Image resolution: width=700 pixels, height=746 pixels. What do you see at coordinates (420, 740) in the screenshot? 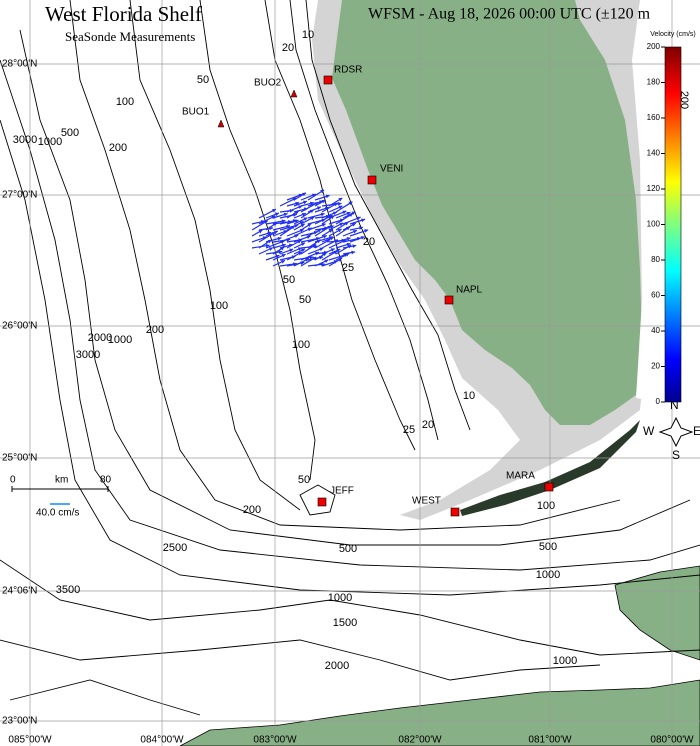
I see `longitude-label: 082°00'W` at bounding box center [420, 740].